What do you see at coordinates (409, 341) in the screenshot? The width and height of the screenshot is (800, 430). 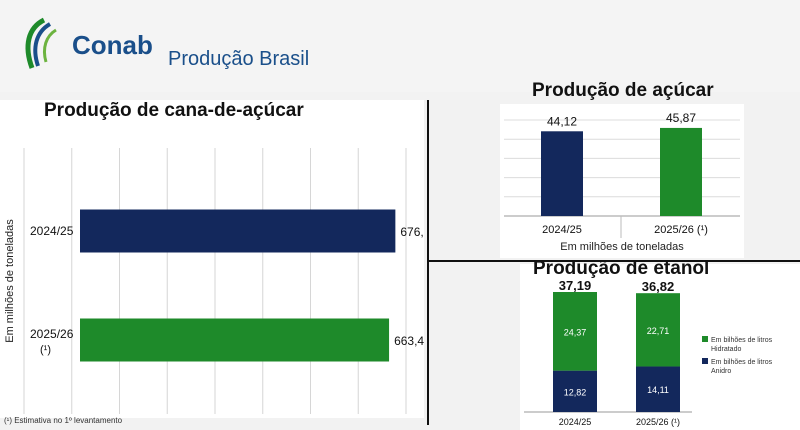 I see `bar-value-label: 663,44` at bounding box center [409, 341].